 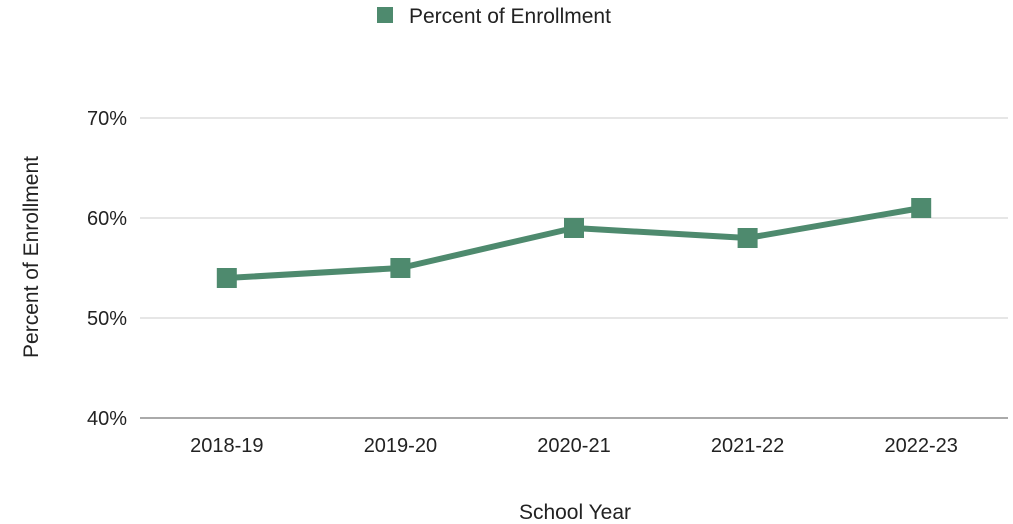 I want to click on series-percent-of-enrollment, so click(x=574, y=243).